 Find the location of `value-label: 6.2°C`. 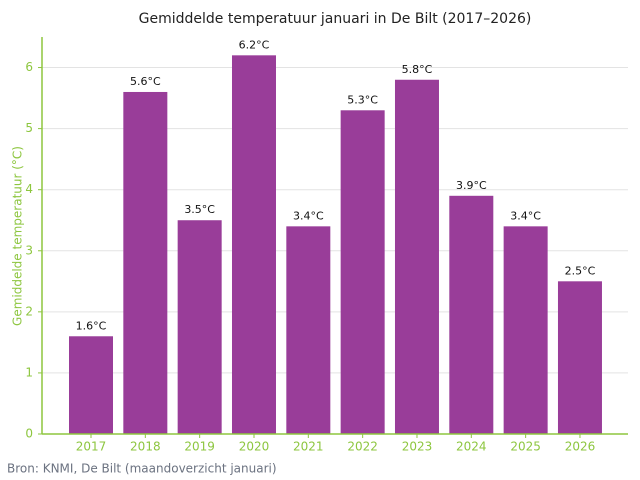

value-label: 6.2°C is located at coordinates (254, 44).